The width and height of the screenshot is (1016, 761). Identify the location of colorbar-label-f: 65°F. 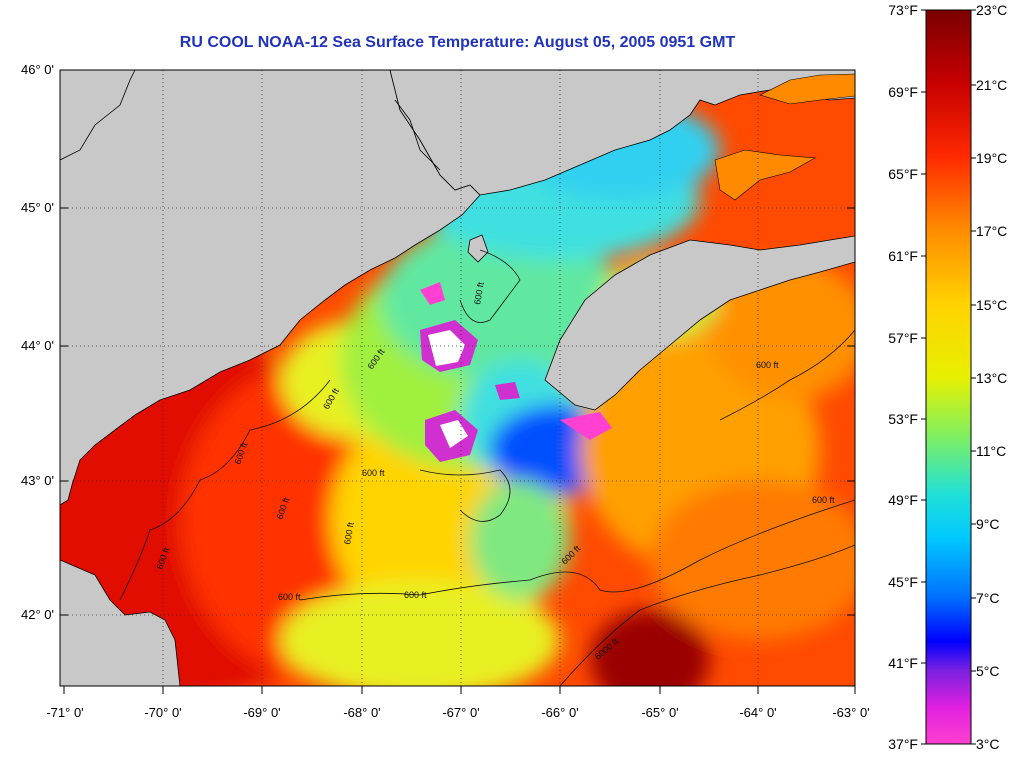
(903, 174).